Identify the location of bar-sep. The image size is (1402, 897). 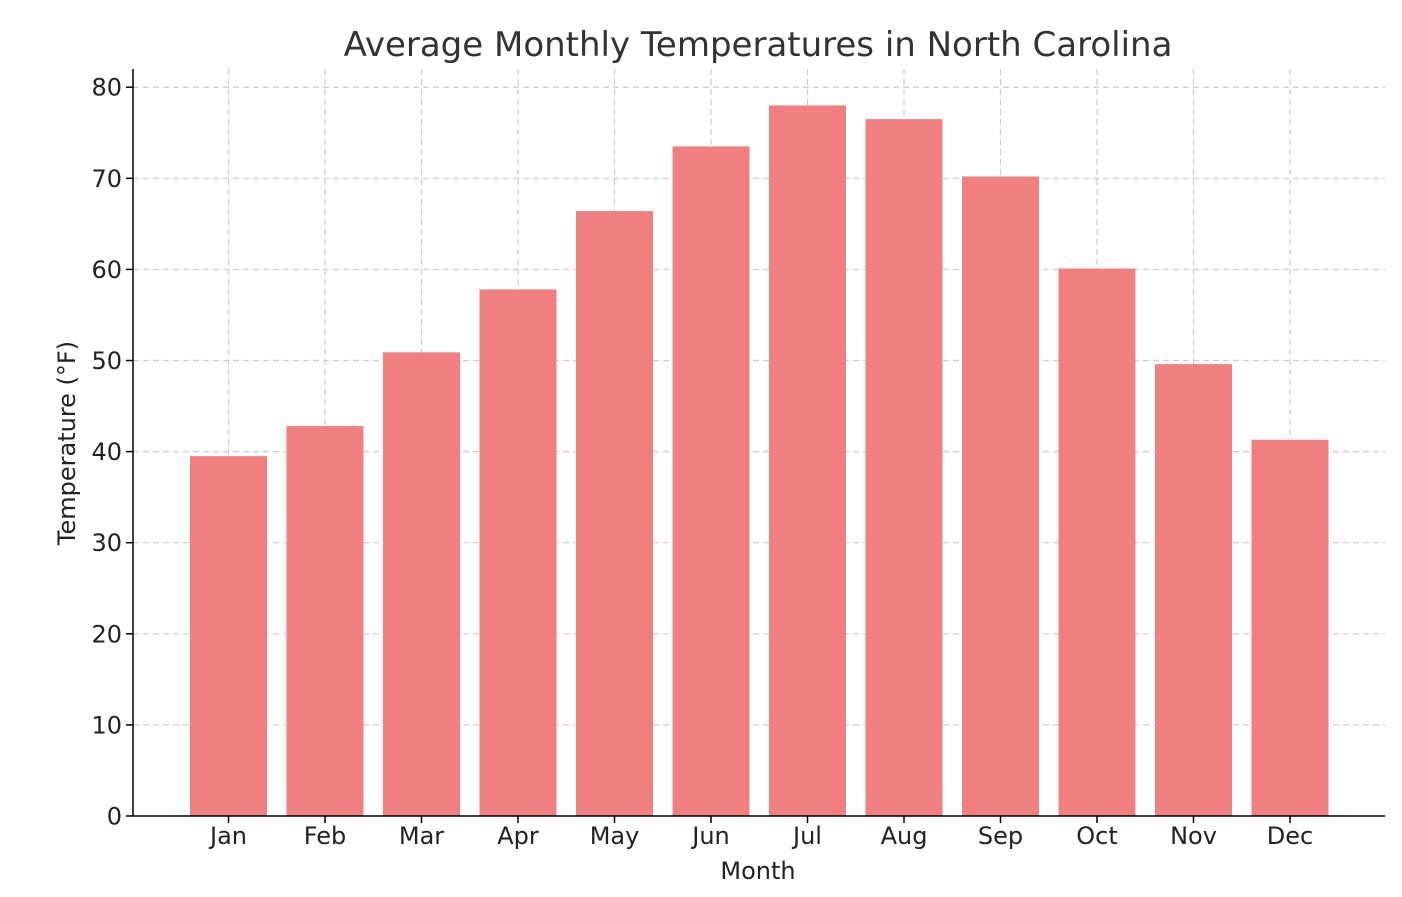
(1000, 496).